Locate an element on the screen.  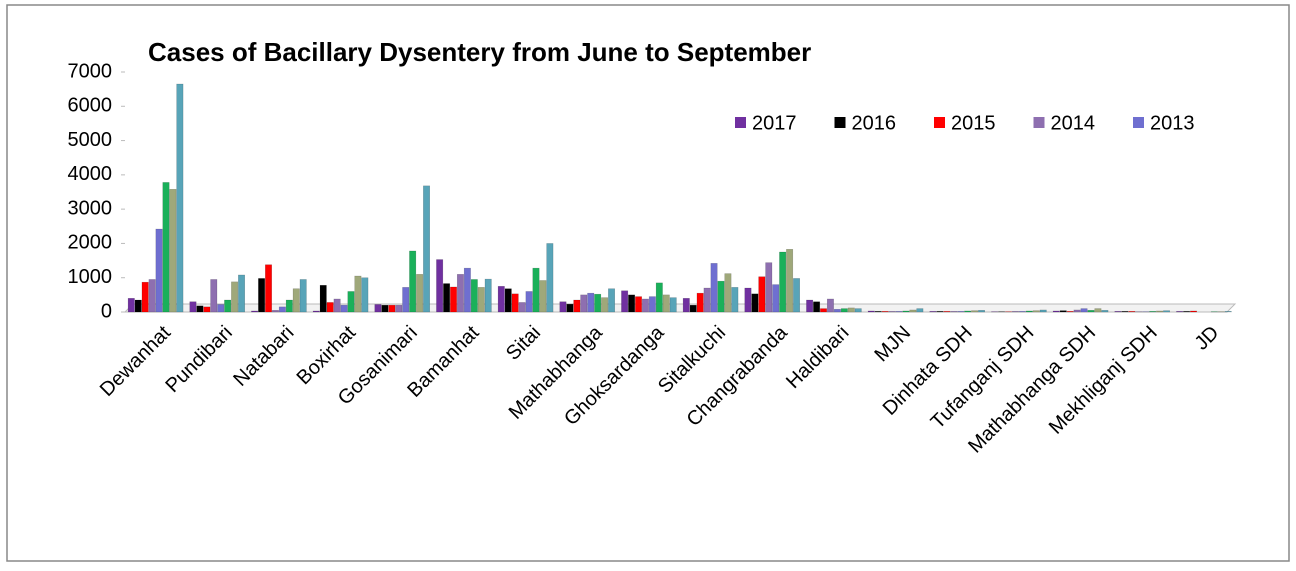
y-tick-label: 6000 is located at coordinates (90, 106).